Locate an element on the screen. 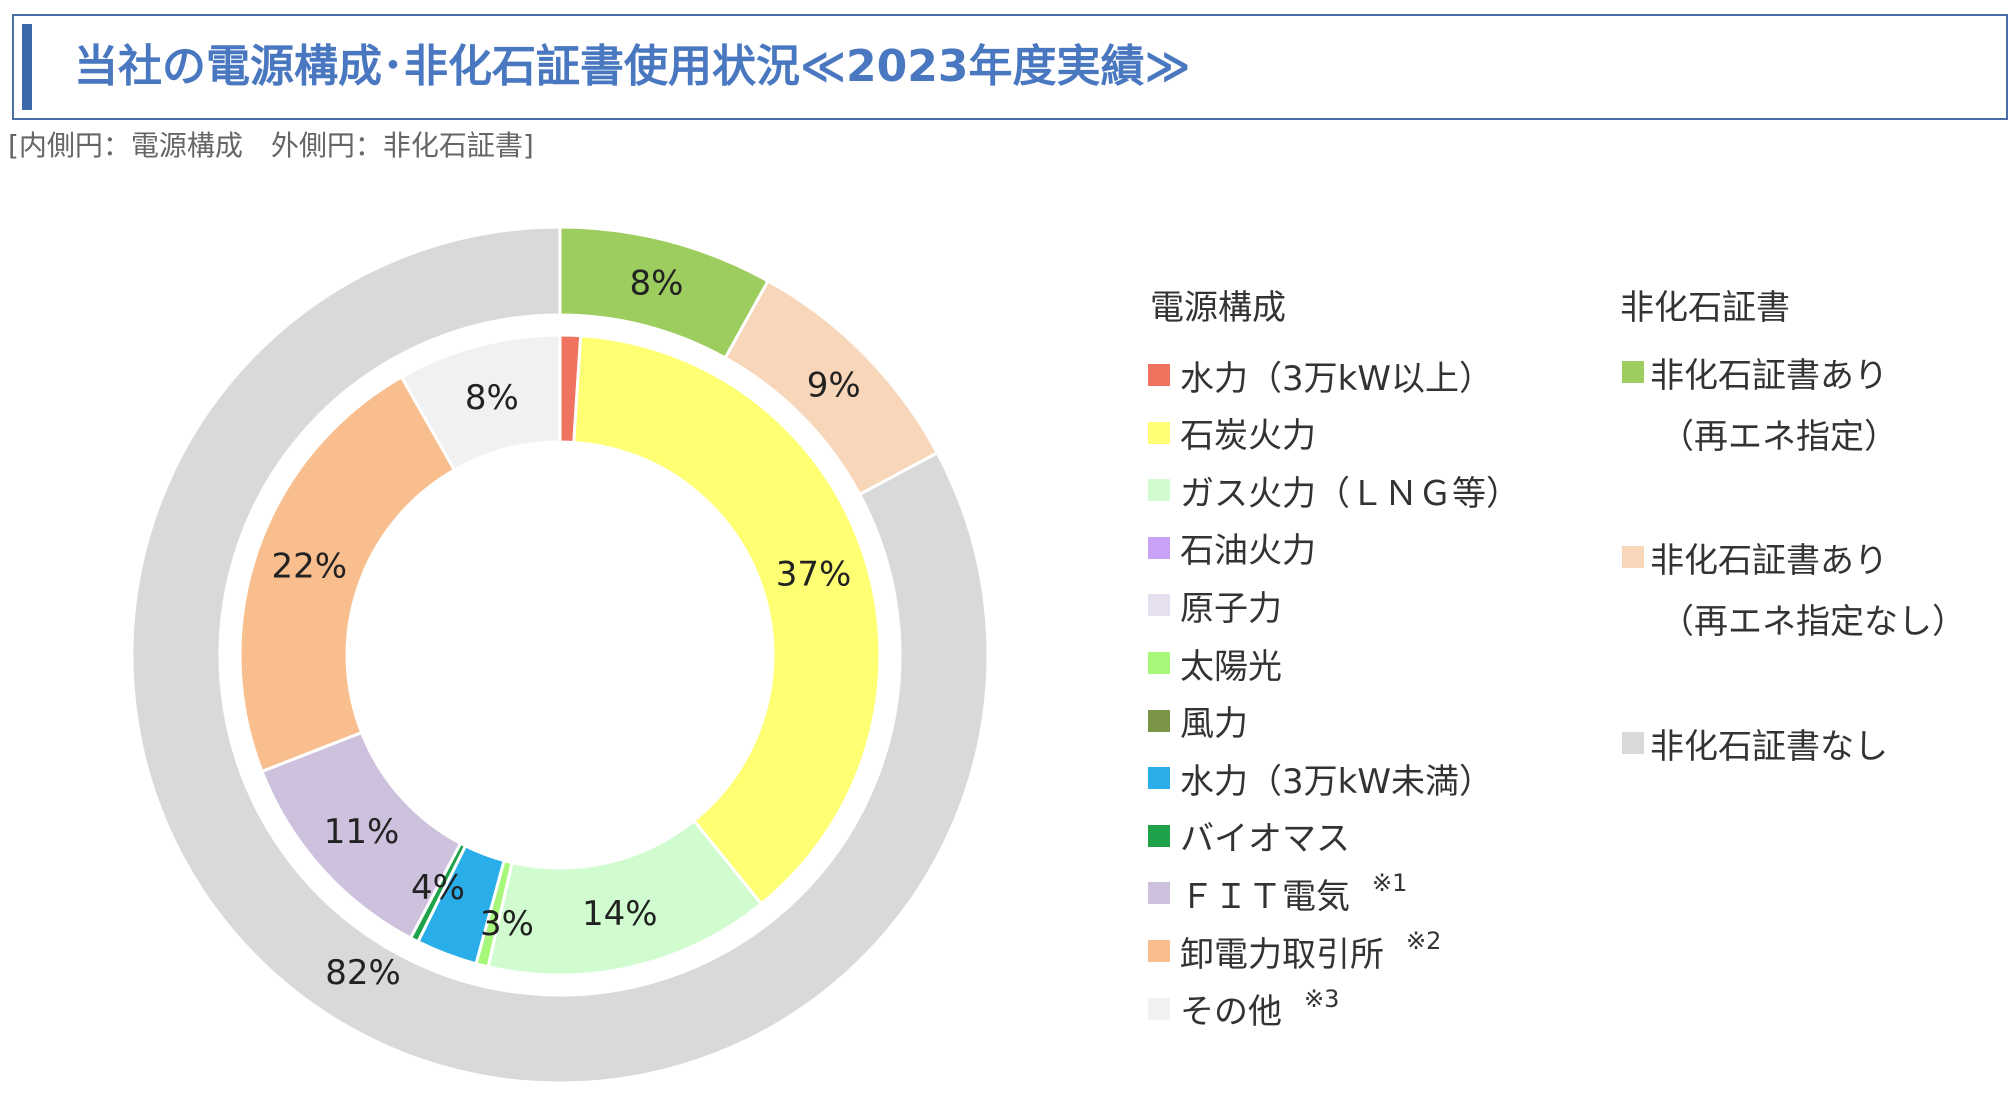 The image size is (2014, 1102). header-box: 当社の電源構成･非化石証書使用状況≪2023年度実績≫ is located at coordinates (1010, 67).